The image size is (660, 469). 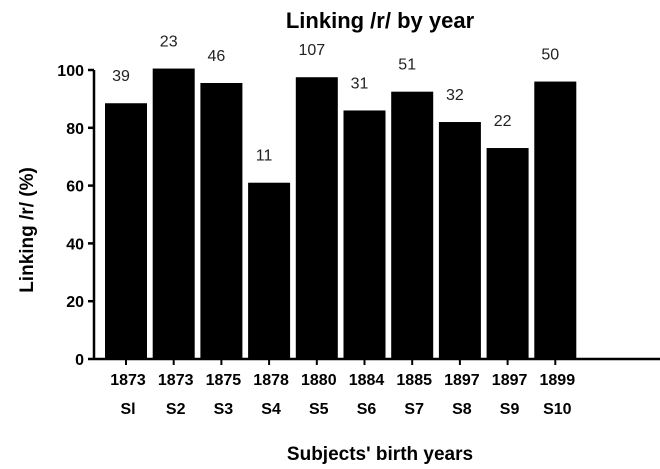 What do you see at coordinates (455, 95) in the screenshot?
I see `bar-data-label: 32` at bounding box center [455, 95].